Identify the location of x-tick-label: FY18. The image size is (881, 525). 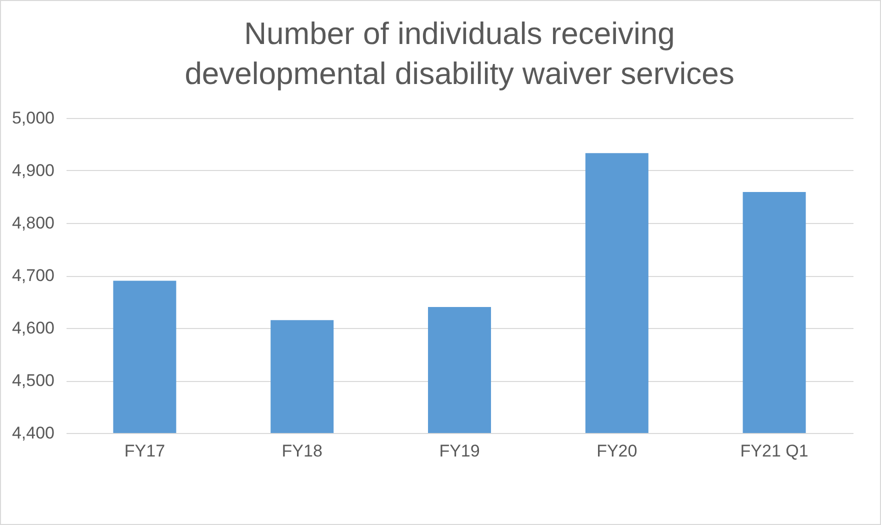
(302, 451).